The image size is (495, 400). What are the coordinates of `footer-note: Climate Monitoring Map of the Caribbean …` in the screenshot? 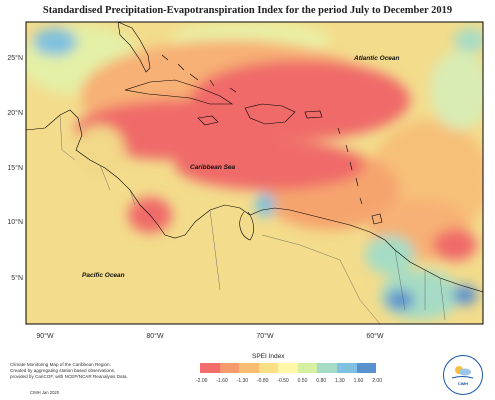 It's located at (100, 371).